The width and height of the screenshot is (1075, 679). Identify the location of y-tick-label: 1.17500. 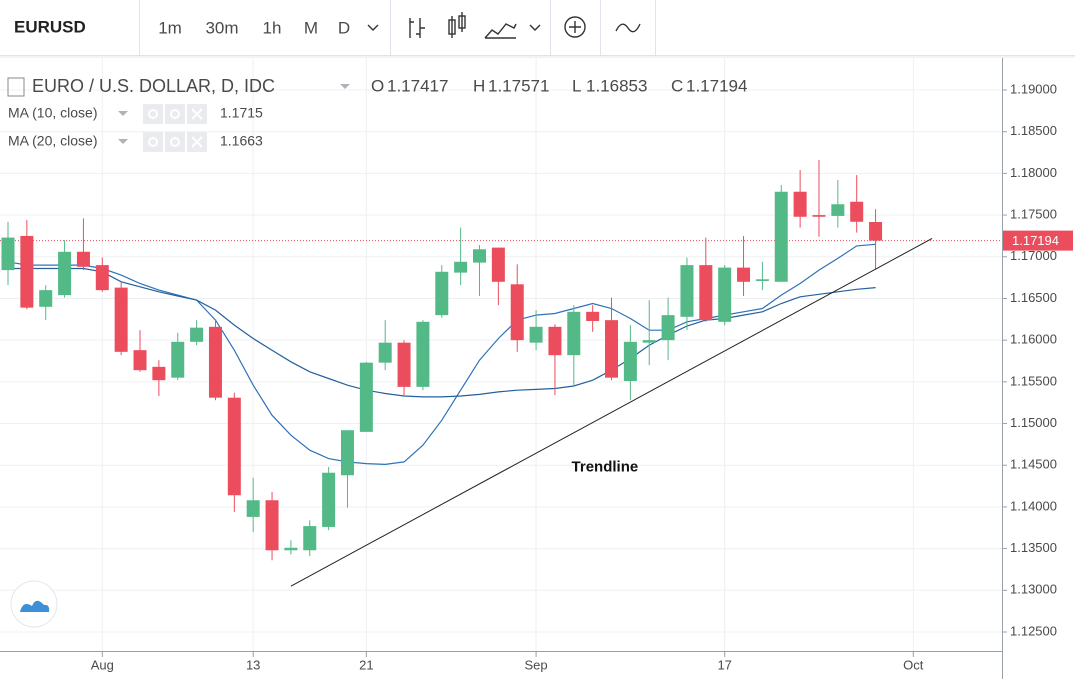
(1033, 214).